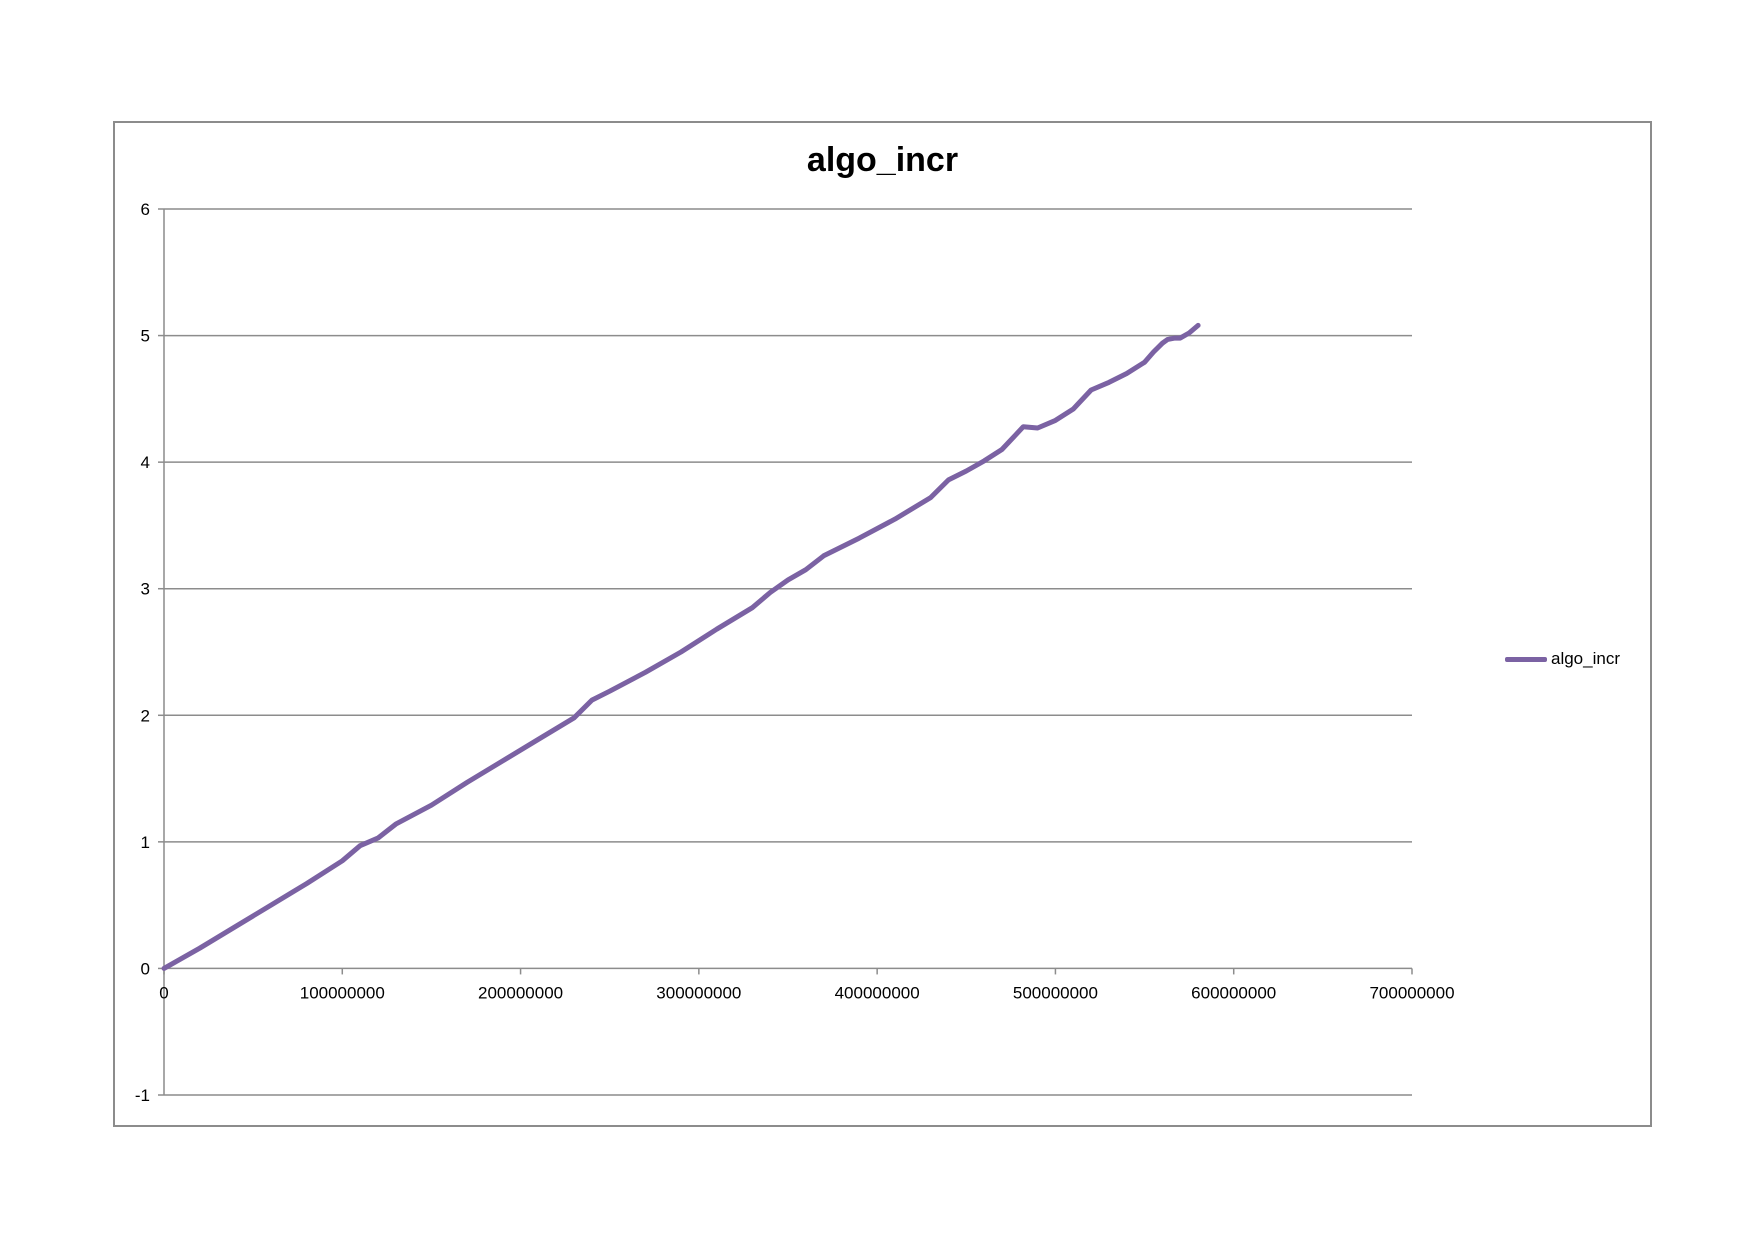 The height and width of the screenshot is (1240, 1754). What do you see at coordinates (142, 1095) in the screenshot?
I see `y-tick-label: -1` at bounding box center [142, 1095].